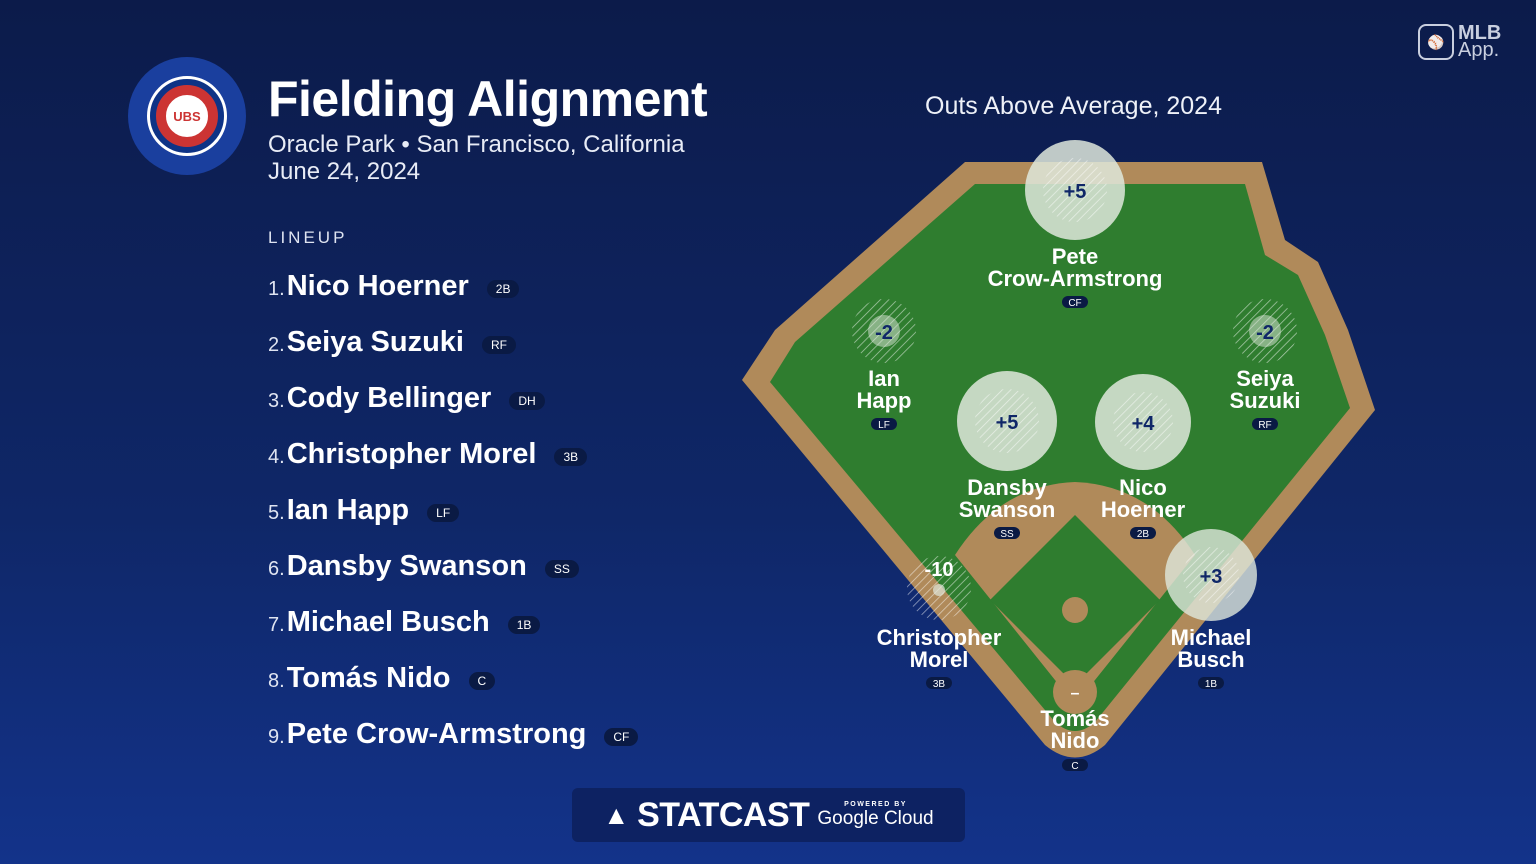 The image size is (1536, 864). I want to click on svg-text: +3, so click(1211, 577).